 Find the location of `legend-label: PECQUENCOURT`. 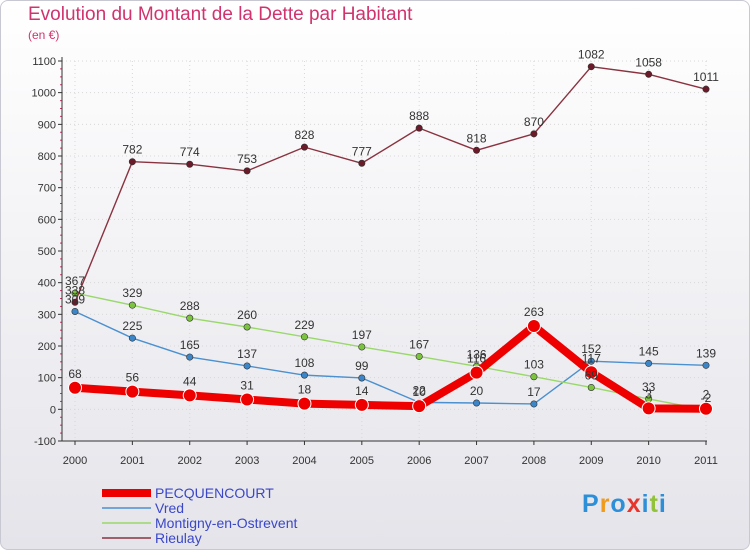

legend-label: PECQUENCOURT is located at coordinates (214, 493).